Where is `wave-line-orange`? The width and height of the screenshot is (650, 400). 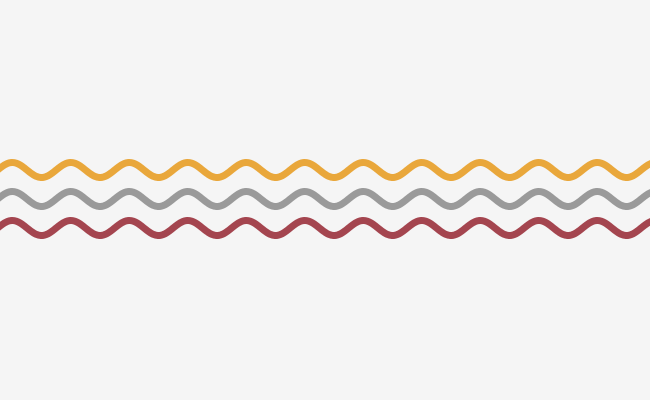
wave-line-orange is located at coordinates (325, 170).